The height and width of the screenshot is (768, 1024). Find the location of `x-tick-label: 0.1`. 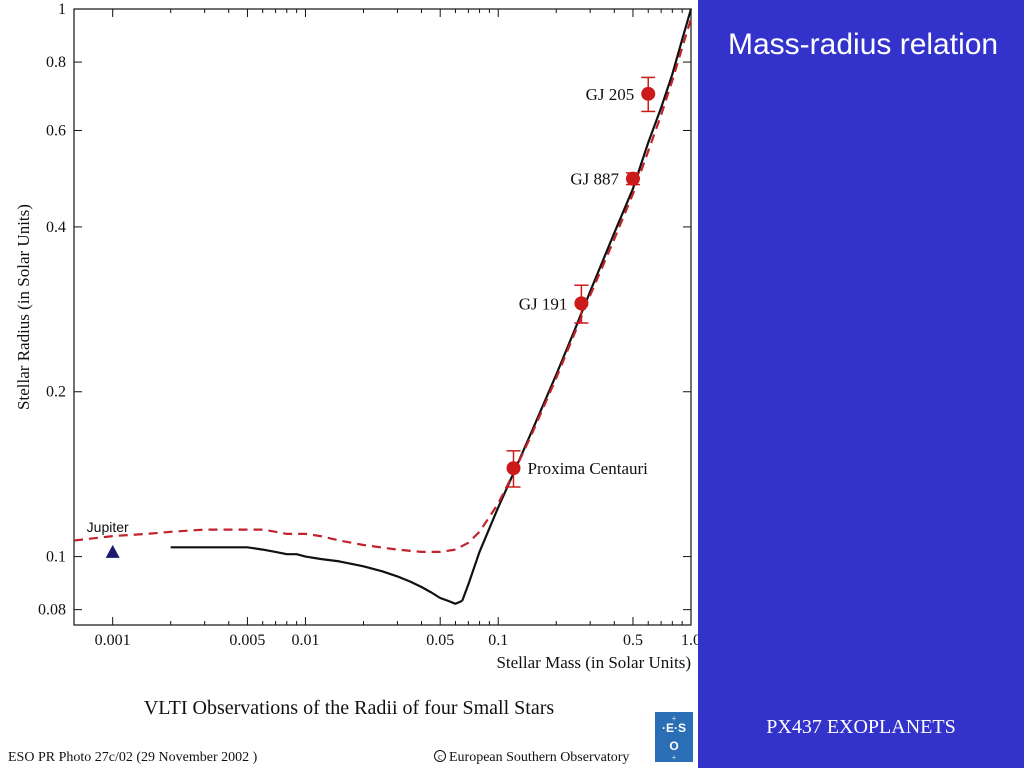

x-tick-label: 0.1 is located at coordinates (498, 640).